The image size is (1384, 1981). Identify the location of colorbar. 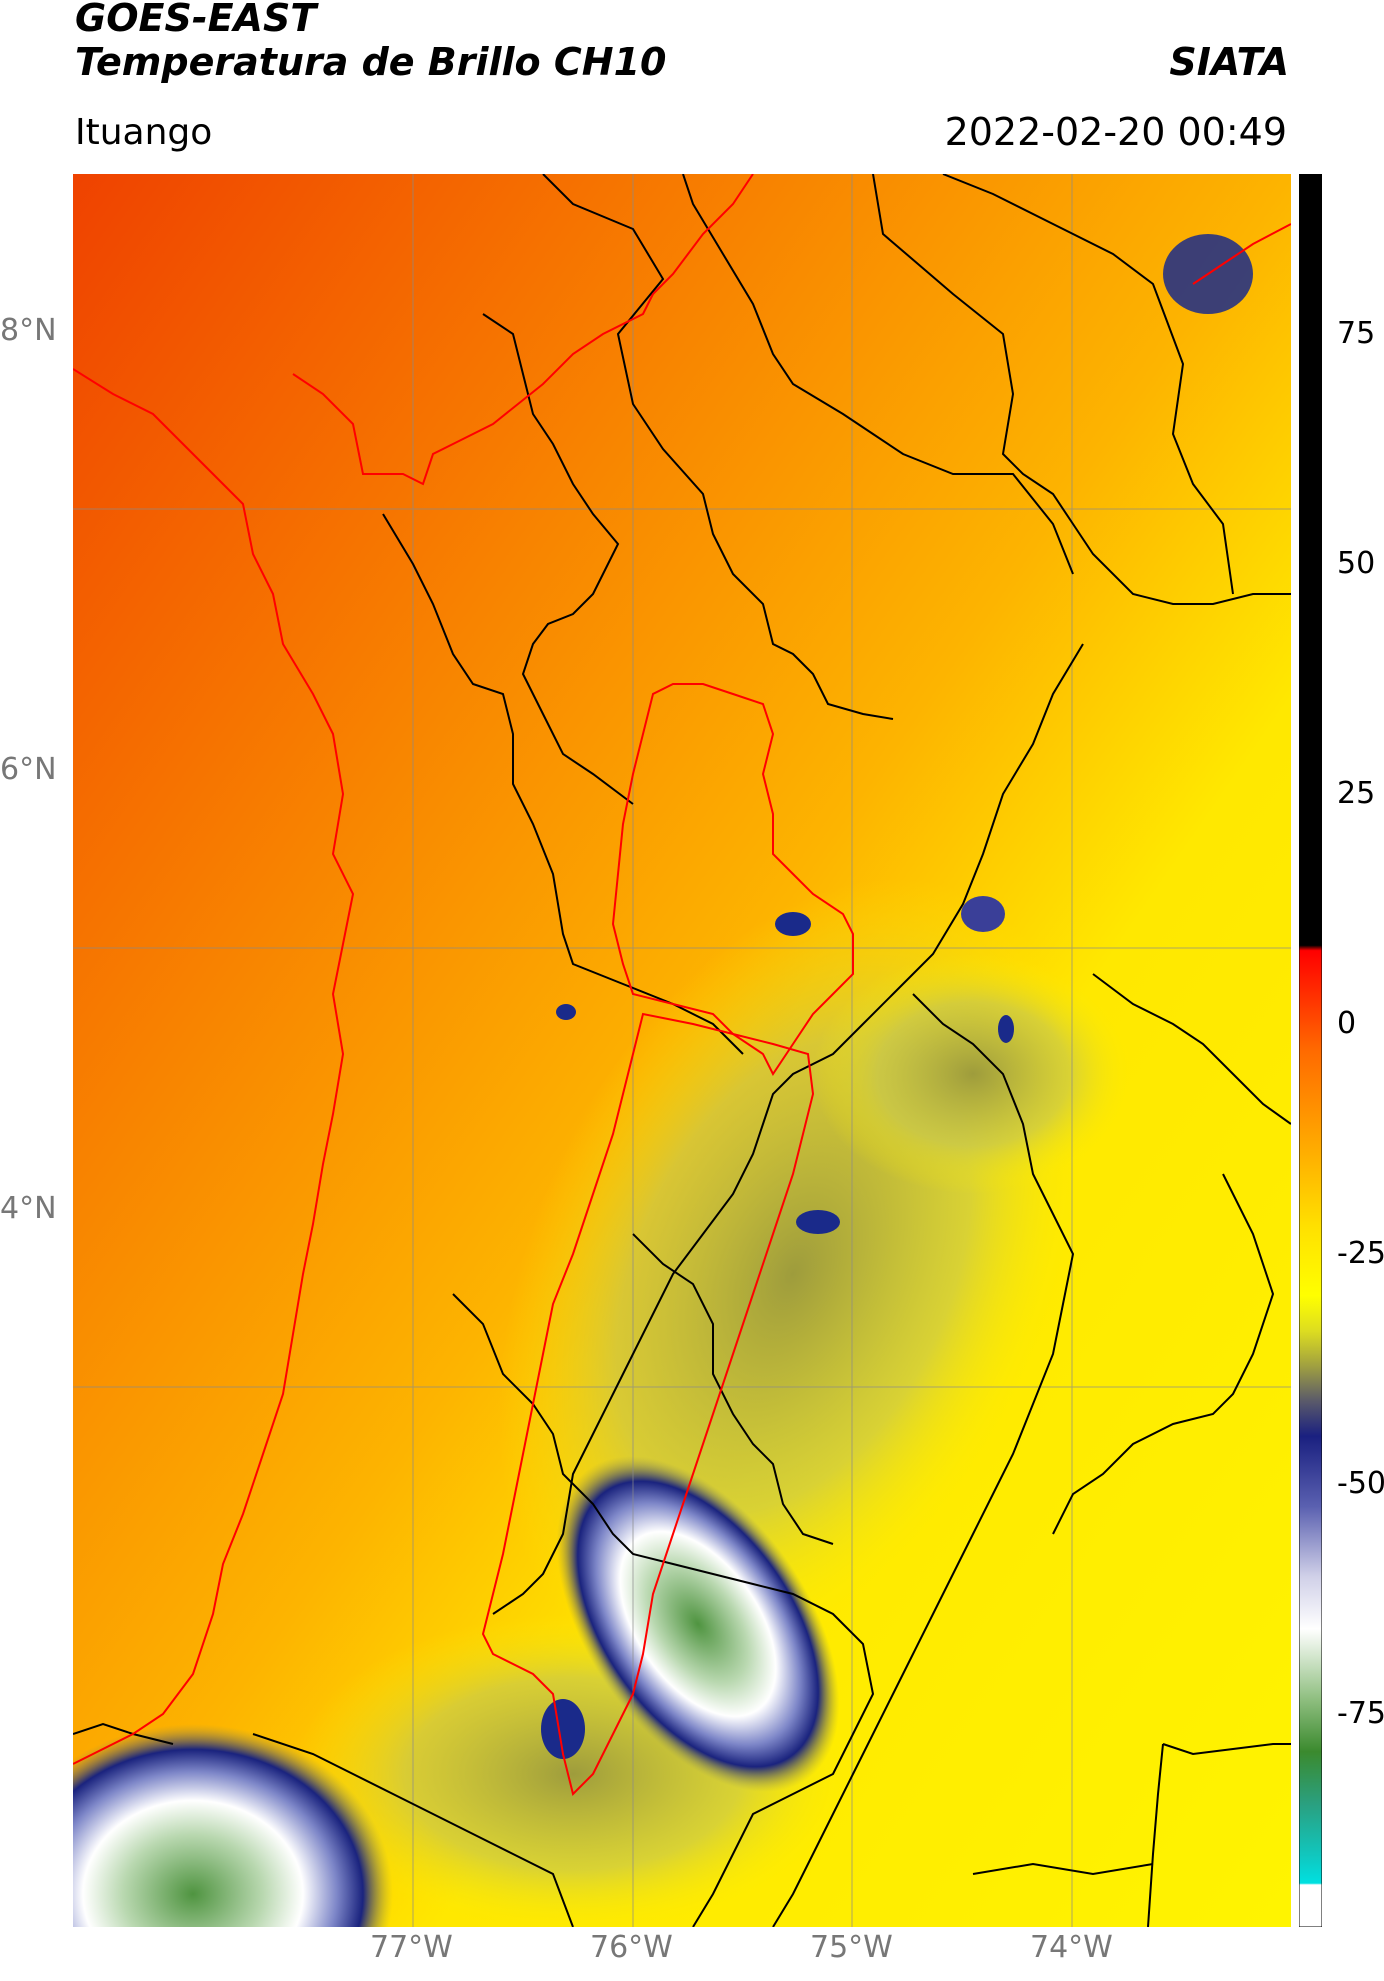
(1310, 1050).